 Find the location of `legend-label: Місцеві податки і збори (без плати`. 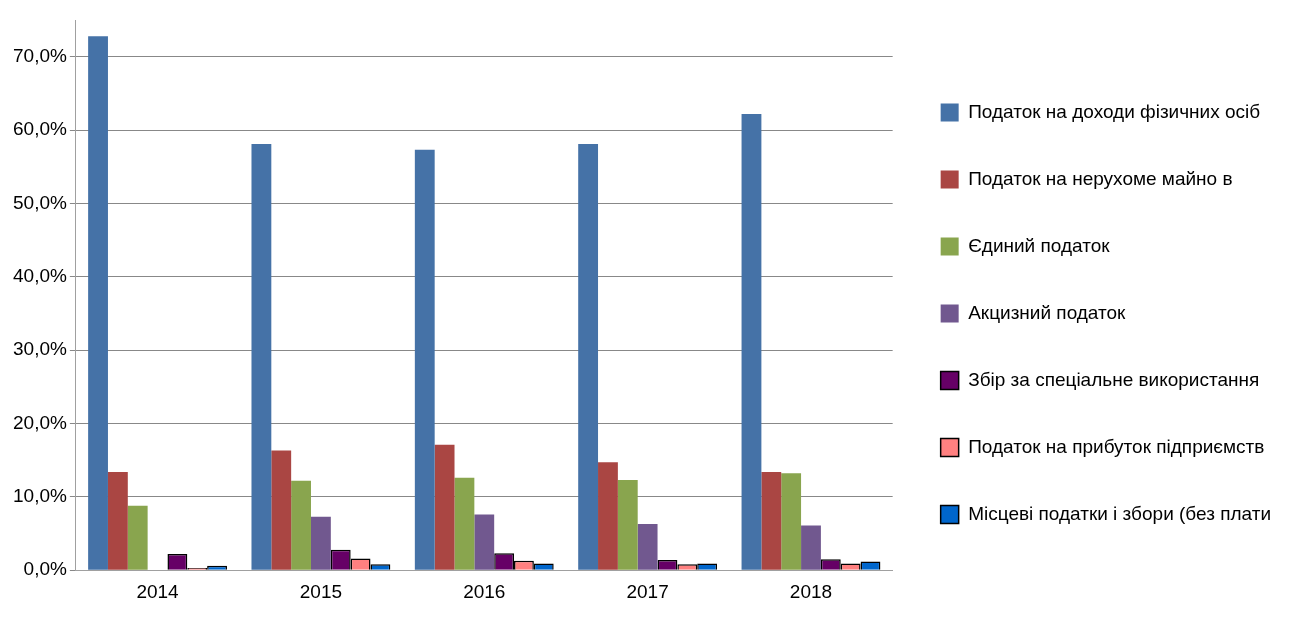

legend-label: Місцеві податки і збори (без плати is located at coordinates (1119, 513).